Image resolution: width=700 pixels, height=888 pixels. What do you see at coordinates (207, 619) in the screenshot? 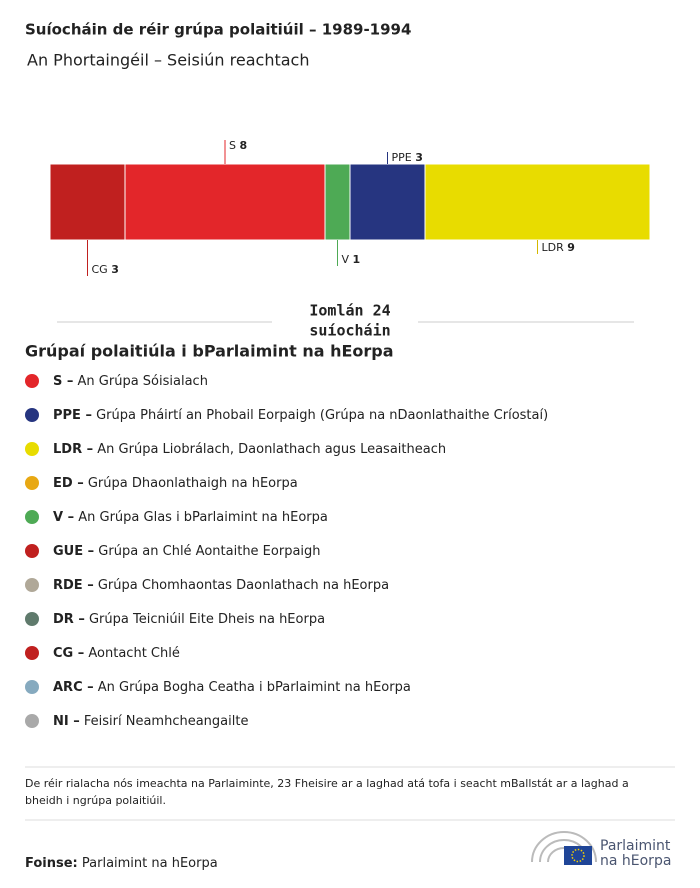
I see `legend-description: Grúpa Teicniúil Eite Dheis na hEorpa` at bounding box center [207, 619].